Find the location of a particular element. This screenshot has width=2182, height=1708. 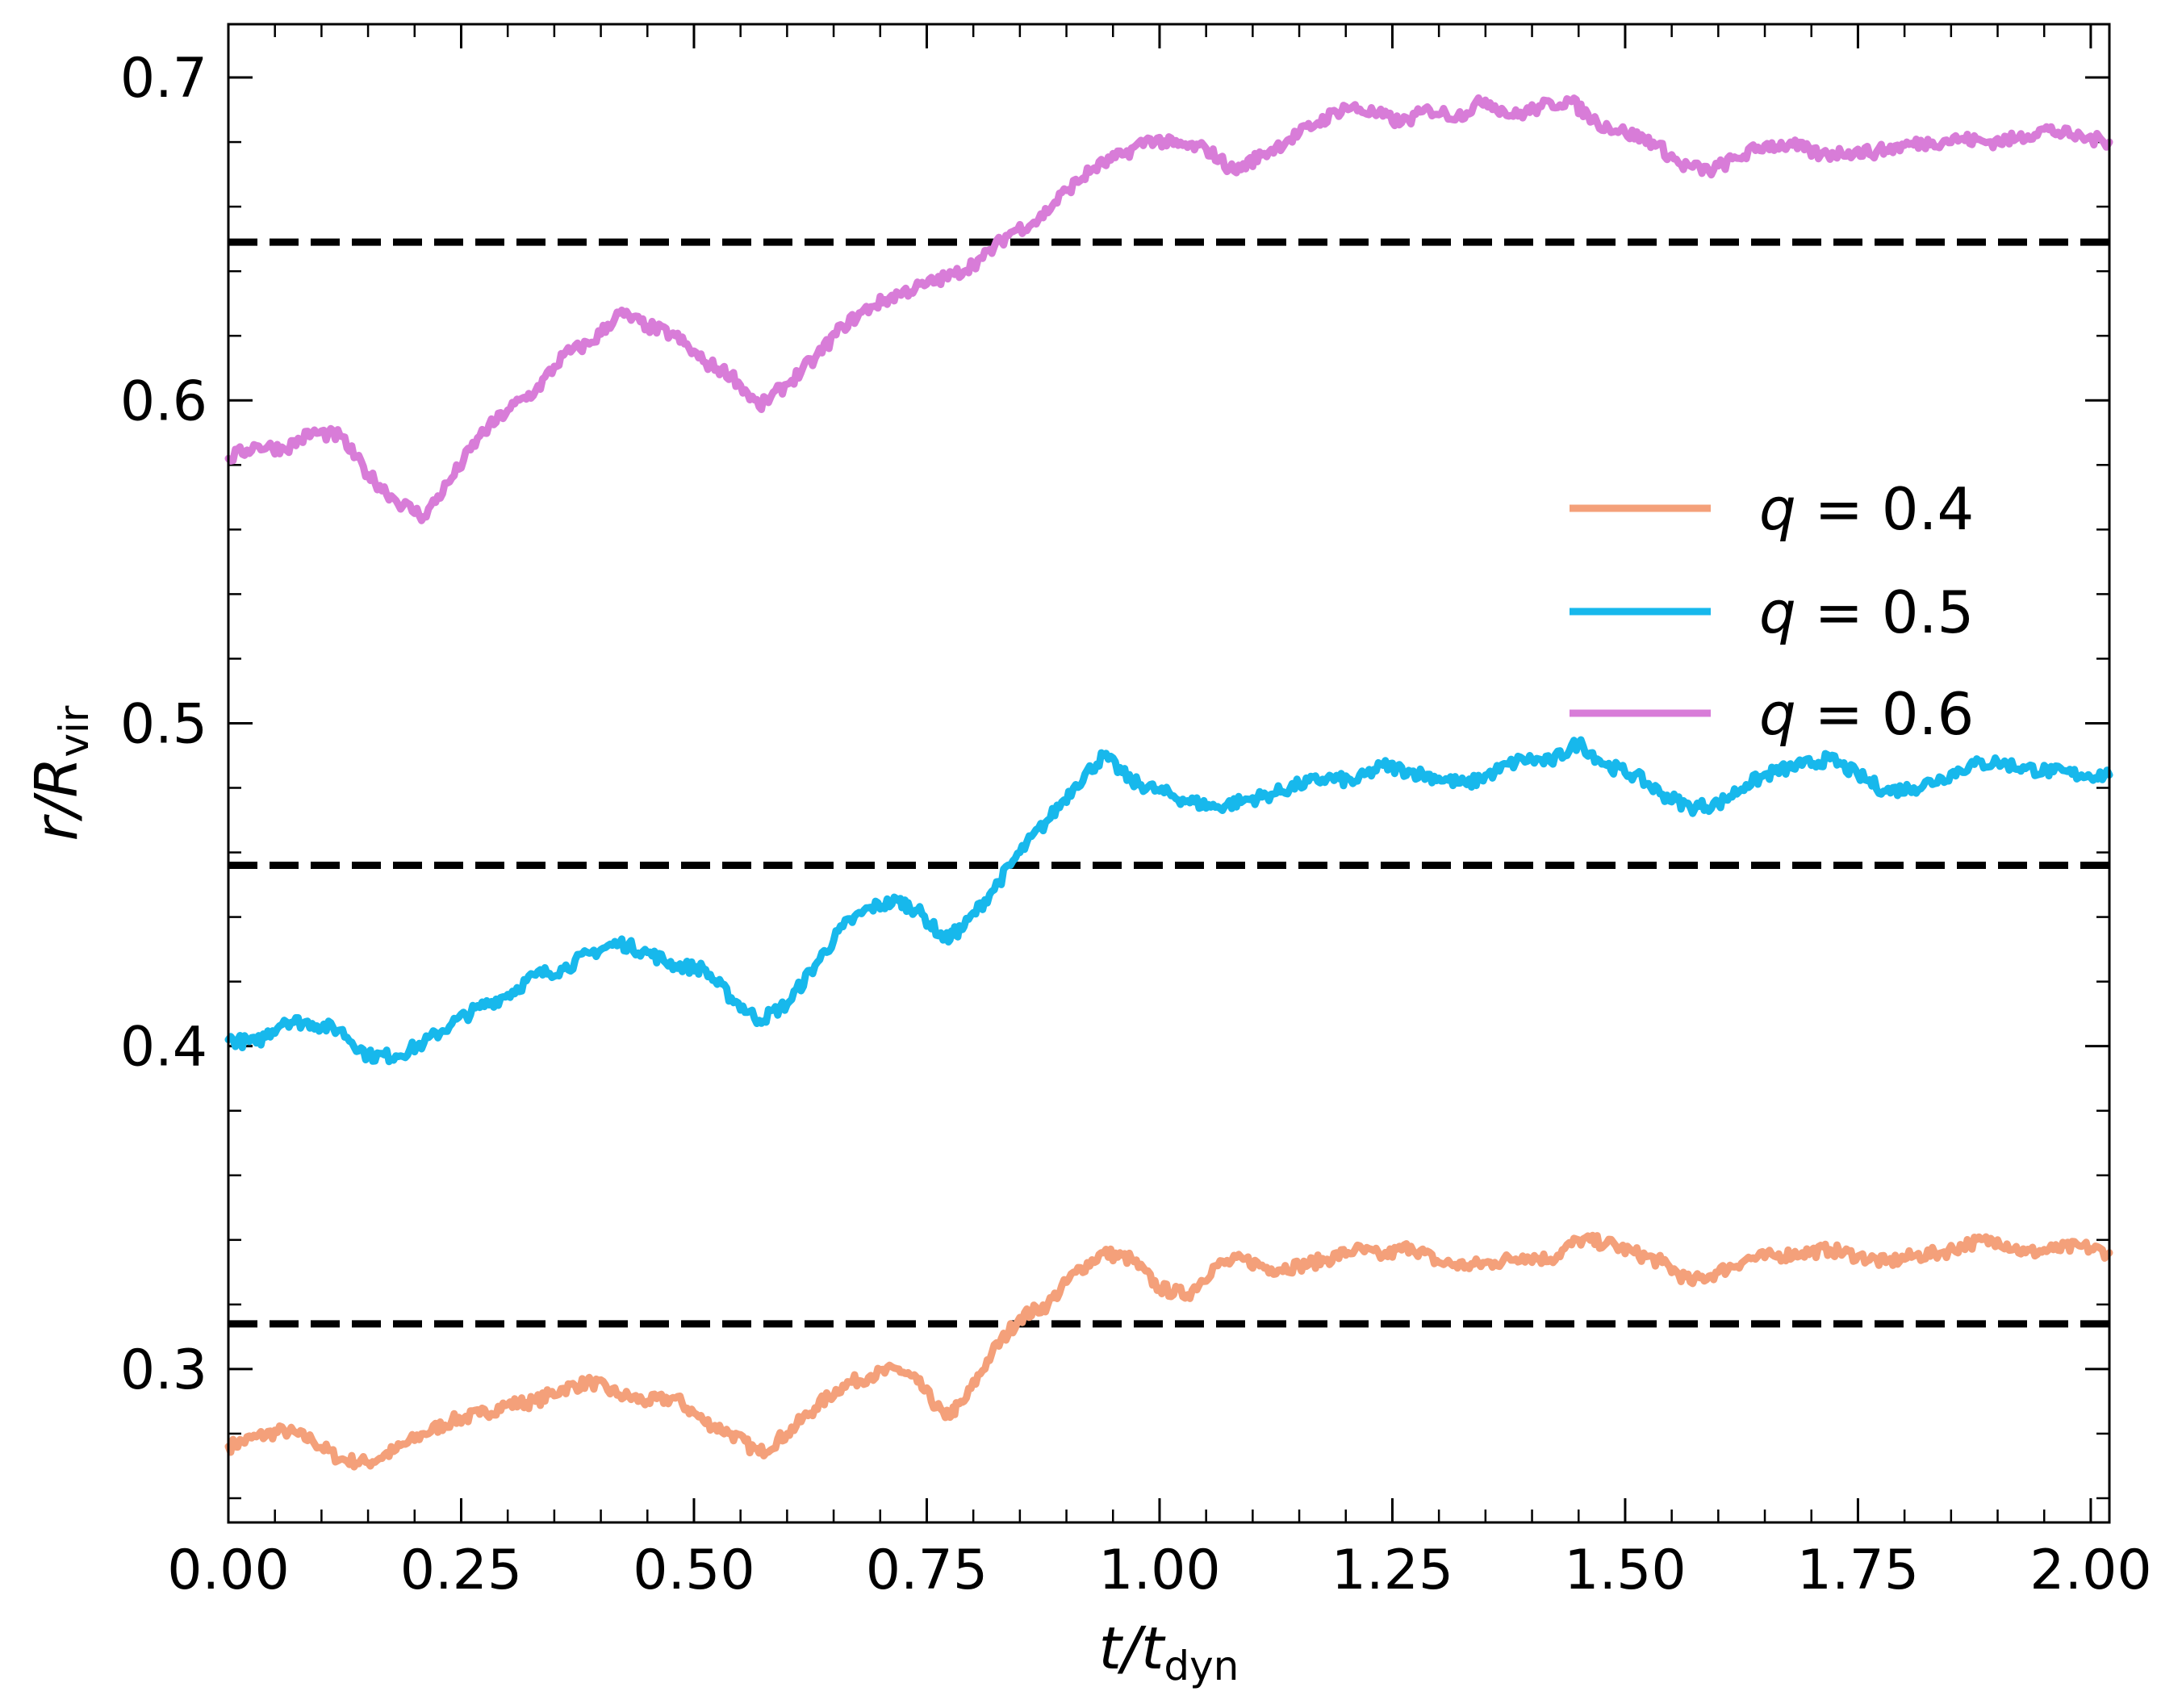

x-tick-label: 0.50 is located at coordinates (694, 1570).